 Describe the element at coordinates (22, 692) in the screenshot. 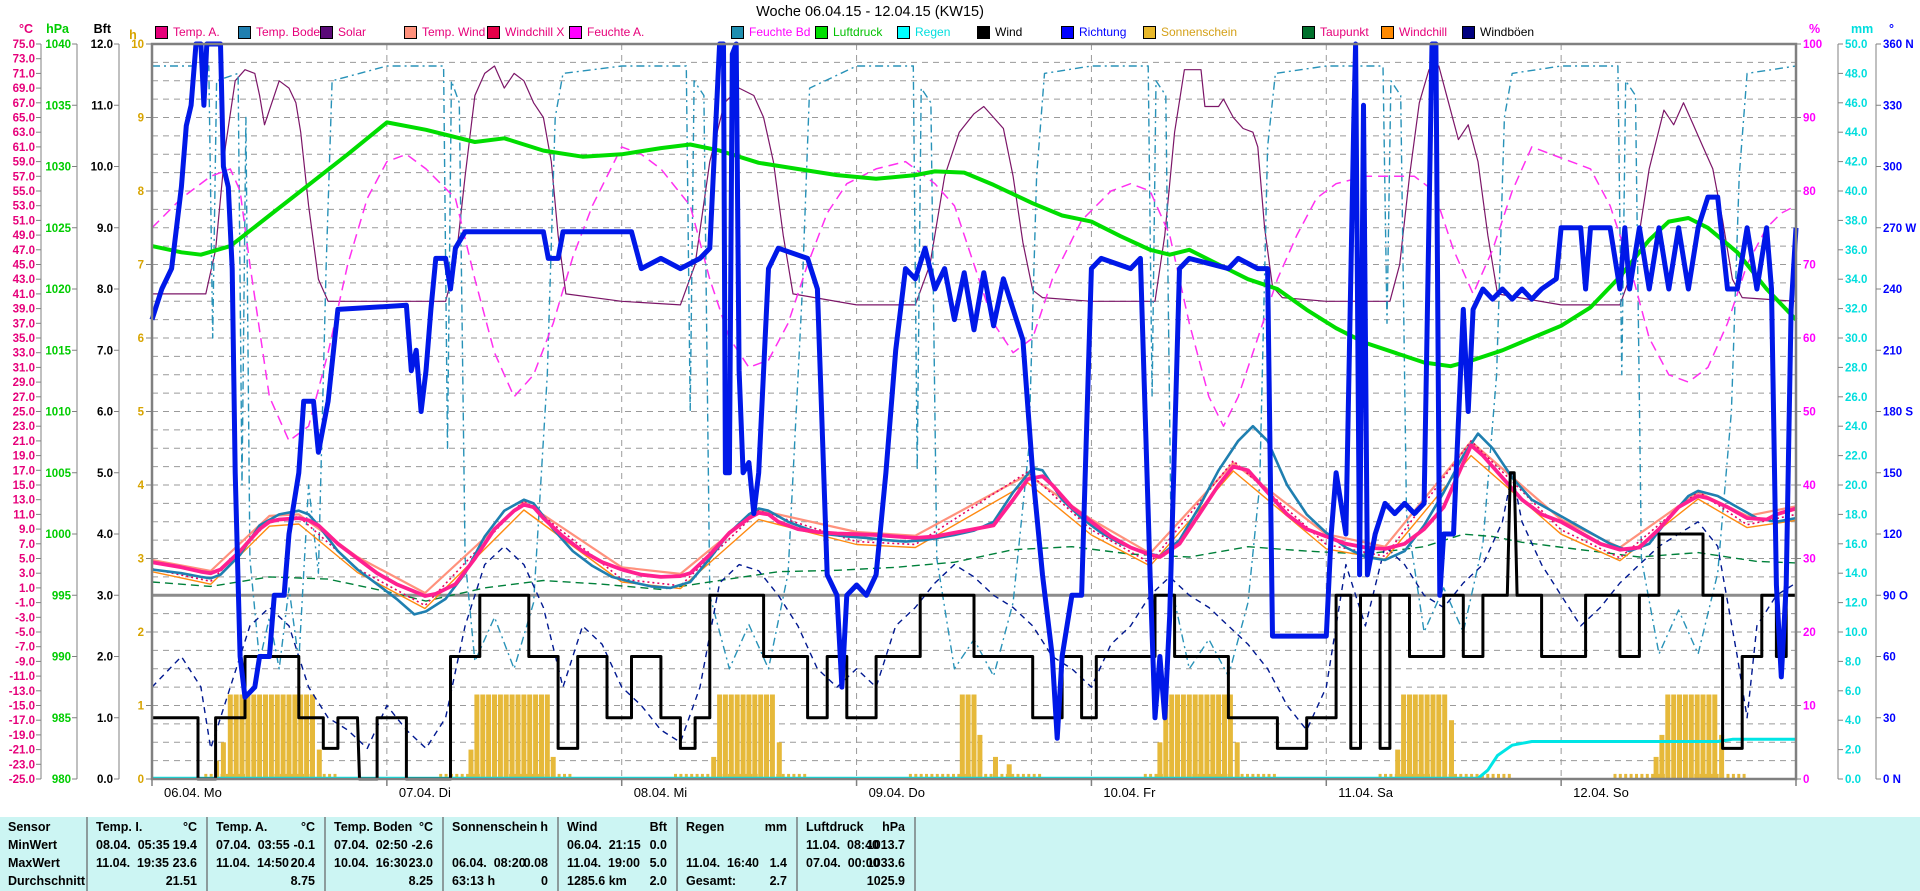

I see `svg-text: -13.0` at that location.